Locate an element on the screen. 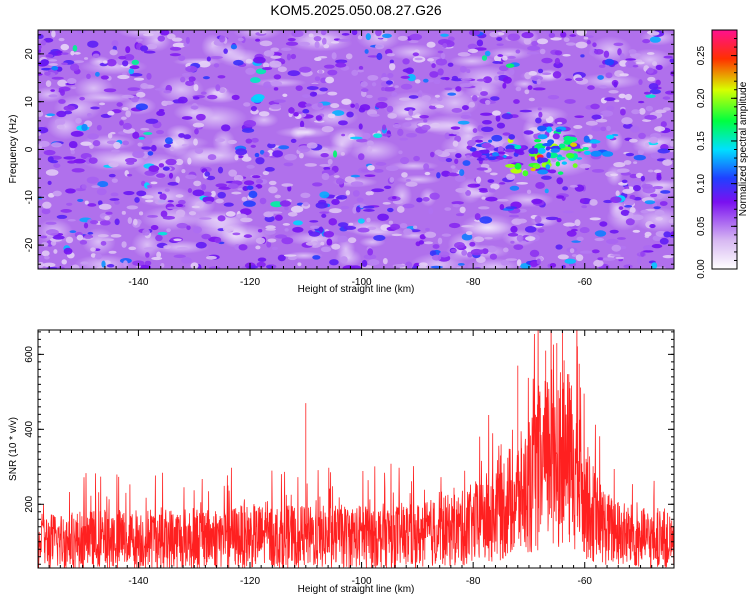 Image resolution: width=750 pixels, height=600 pixels. x-tick-label: -60 is located at coordinates (585, 282).